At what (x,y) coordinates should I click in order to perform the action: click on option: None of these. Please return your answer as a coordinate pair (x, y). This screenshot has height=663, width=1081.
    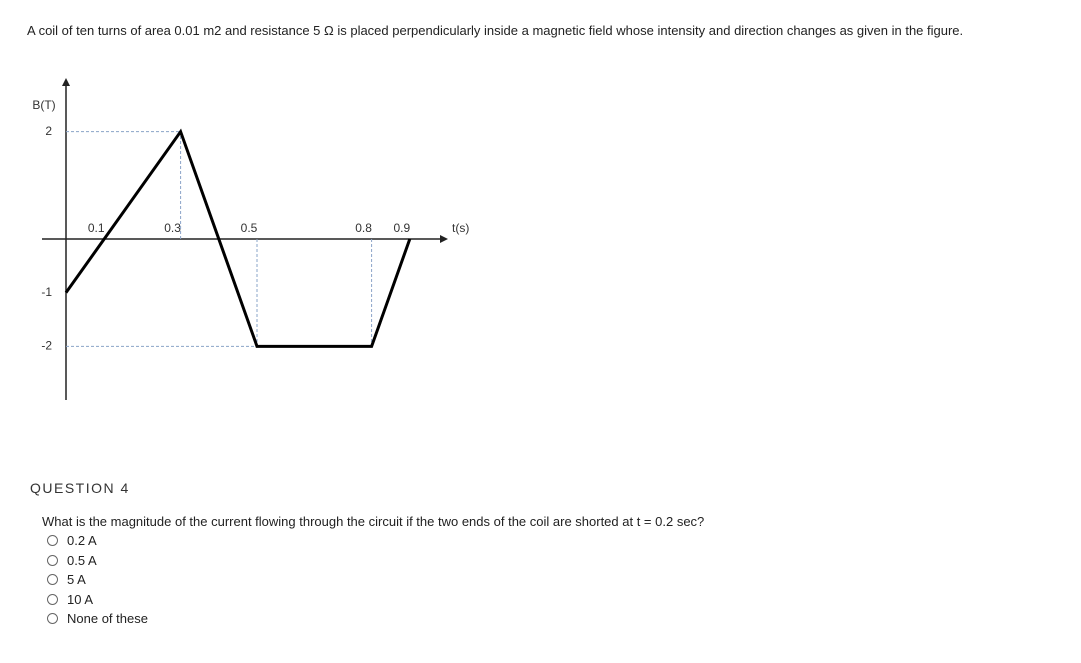
    Looking at the image, I should click on (97, 619).